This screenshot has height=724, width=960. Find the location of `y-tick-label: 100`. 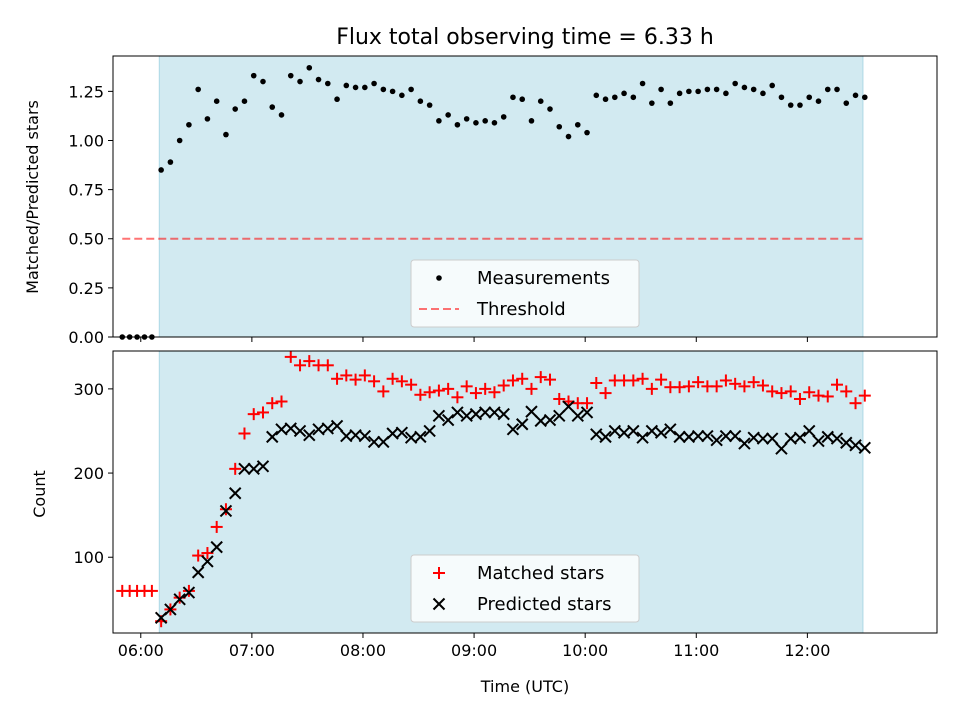

y-tick-label: 100 is located at coordinates (88, 557).